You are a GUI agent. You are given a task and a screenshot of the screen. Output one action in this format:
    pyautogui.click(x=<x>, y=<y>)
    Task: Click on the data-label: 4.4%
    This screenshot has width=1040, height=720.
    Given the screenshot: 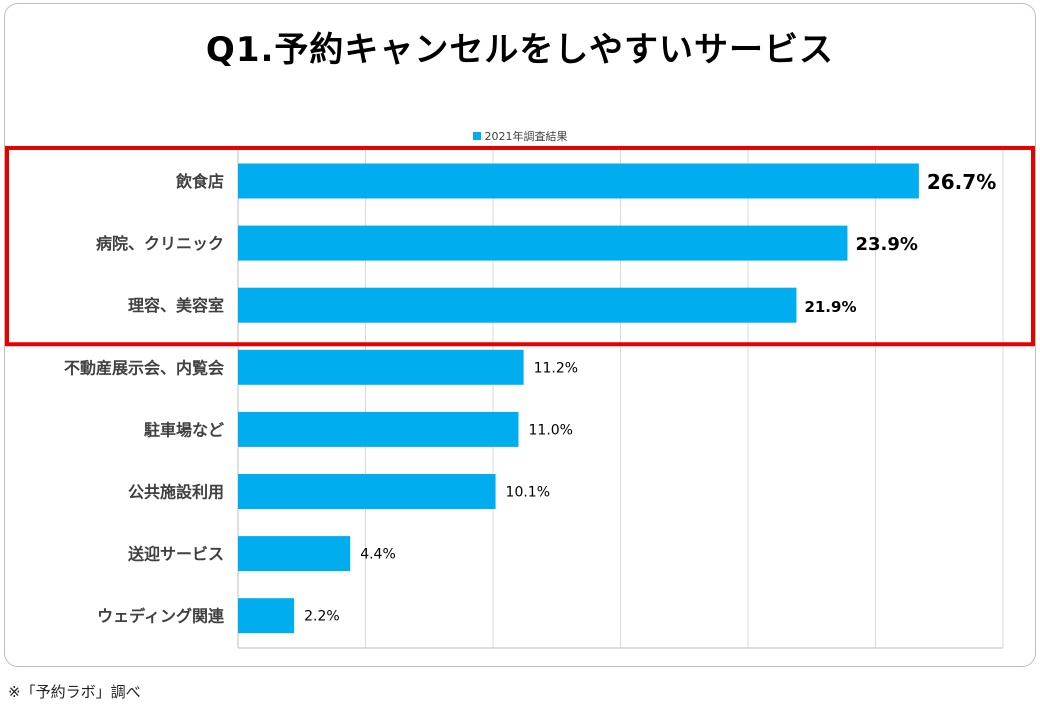 What is the action you would take?
    pyautogui.click(x=378, y=555)
    